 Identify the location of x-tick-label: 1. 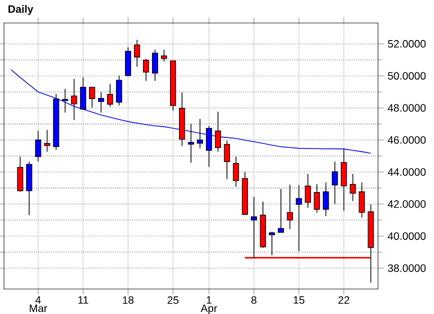
(209, 300).